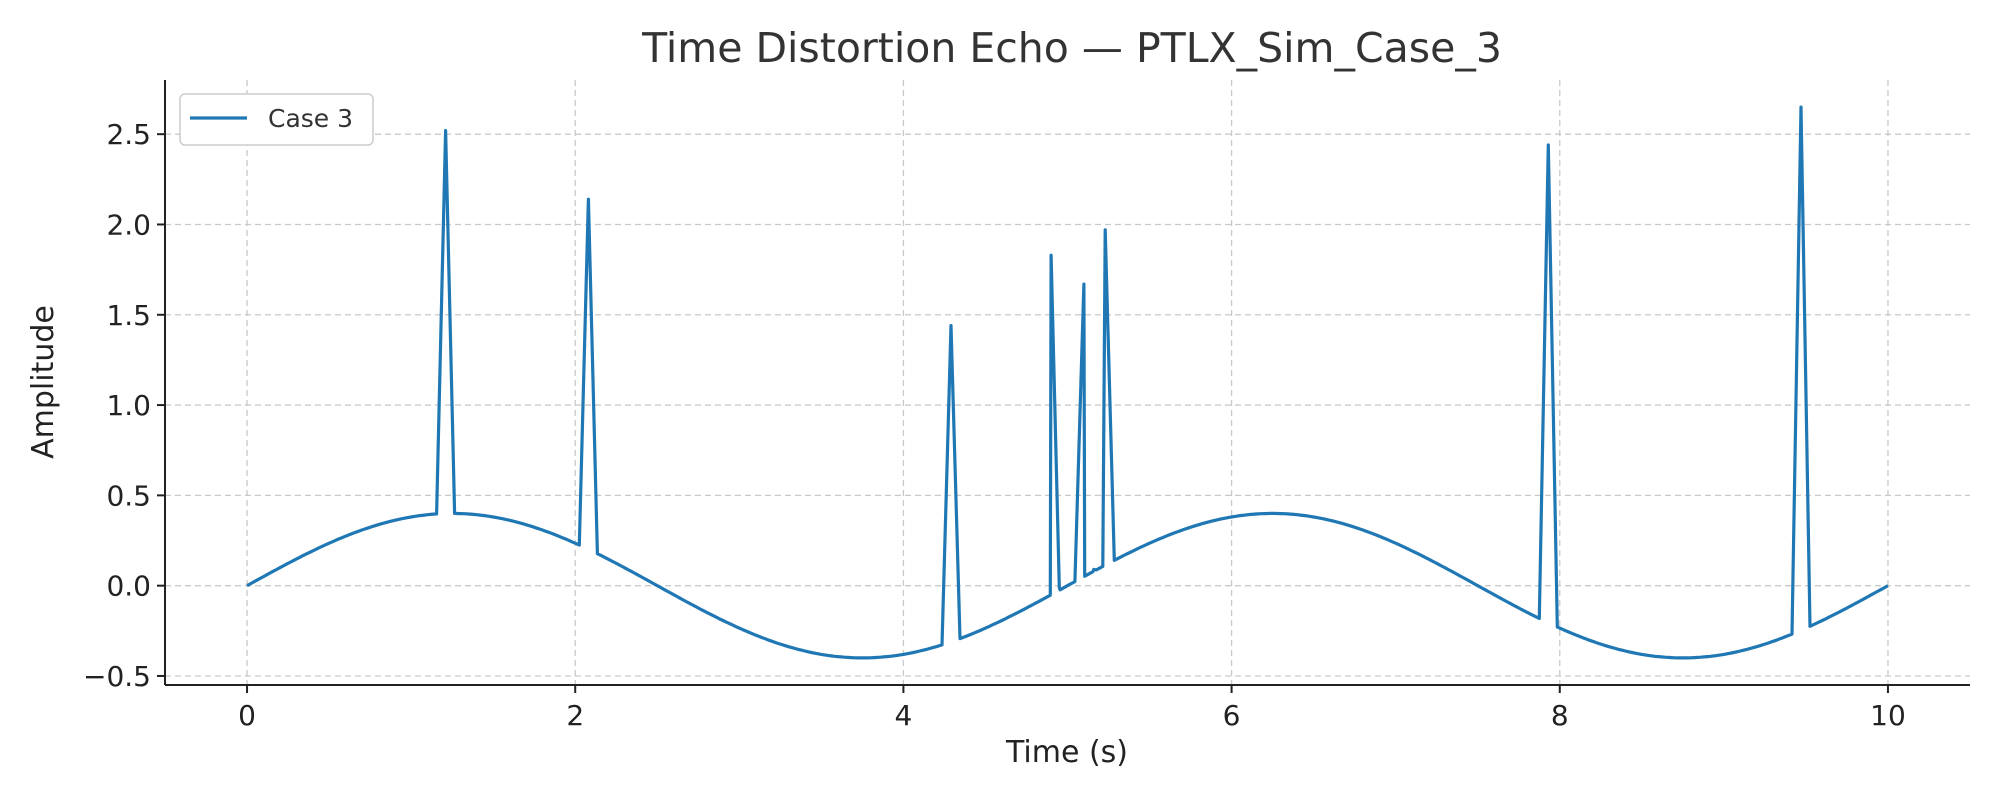  I want to click on y-tick-label: 1.5, so click(128, 315).